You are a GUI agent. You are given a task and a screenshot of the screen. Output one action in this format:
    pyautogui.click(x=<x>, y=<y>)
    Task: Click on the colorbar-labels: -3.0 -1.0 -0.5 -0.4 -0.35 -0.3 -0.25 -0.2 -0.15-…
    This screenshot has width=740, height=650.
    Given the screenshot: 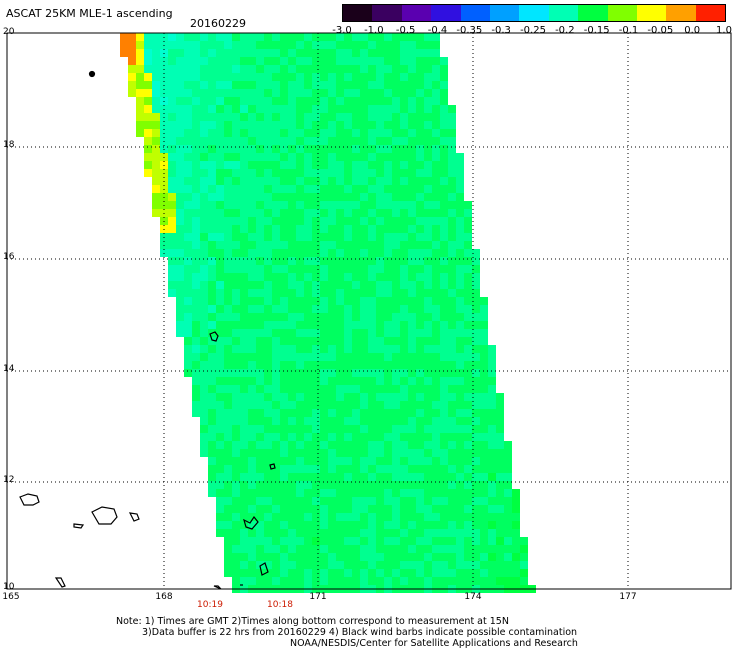 What is the action you would take?
    pyautogui.click(x=536, y=32)
    